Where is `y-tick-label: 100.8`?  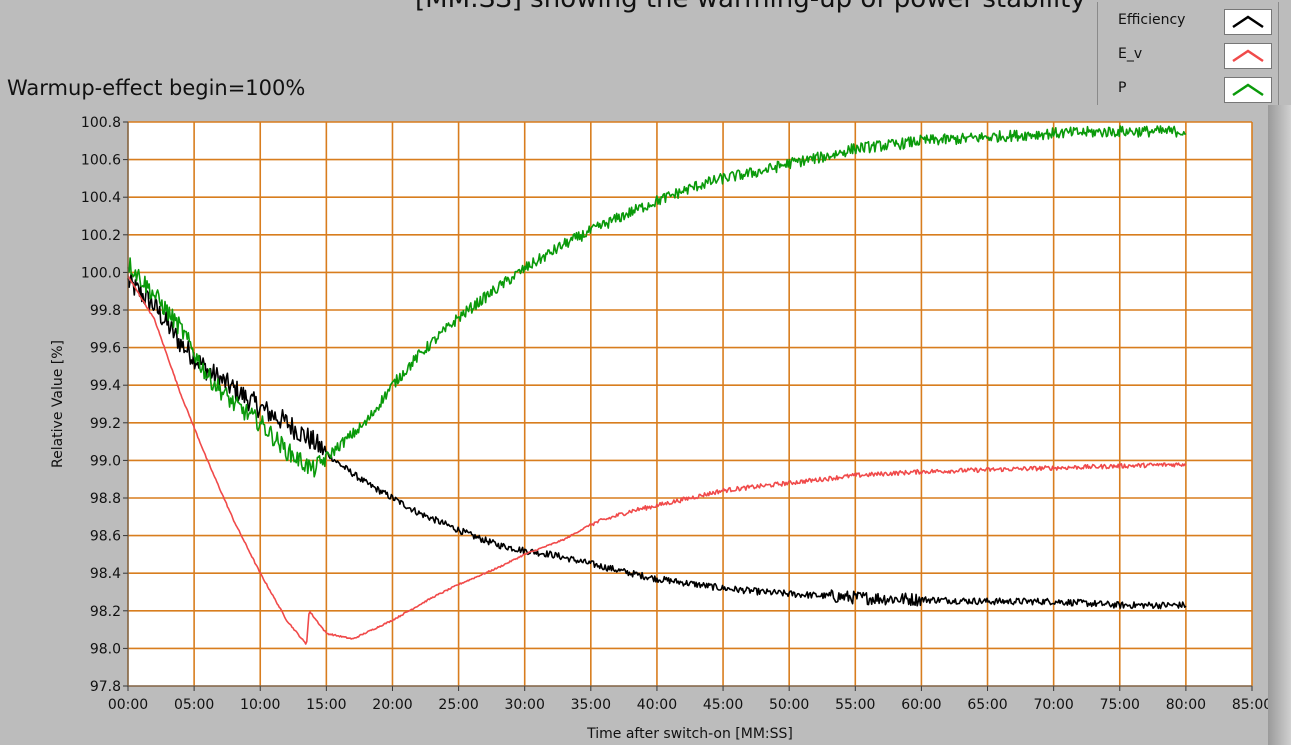
y-tick-label: 100.8 is located at coordinates (101, 123).